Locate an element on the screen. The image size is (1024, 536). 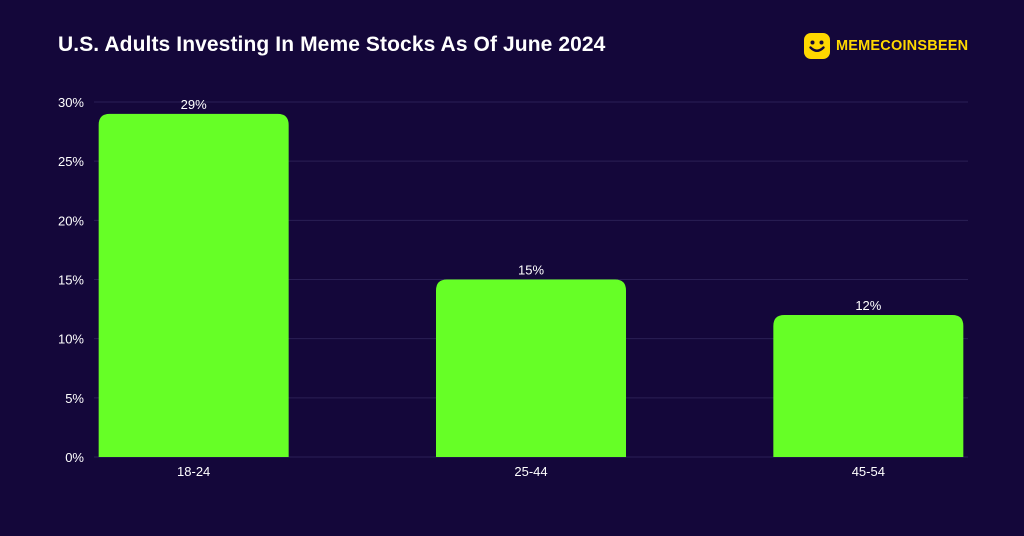
y-tick-label: 5% is located at coordinates (74, 398).